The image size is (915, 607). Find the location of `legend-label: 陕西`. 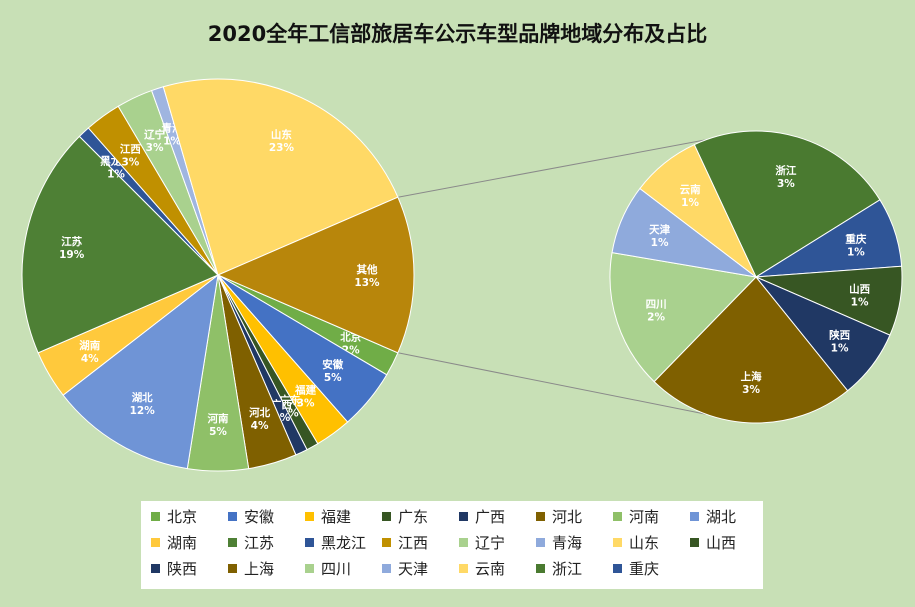

legend-label: 陕西 is located at coordinates (182, 569).